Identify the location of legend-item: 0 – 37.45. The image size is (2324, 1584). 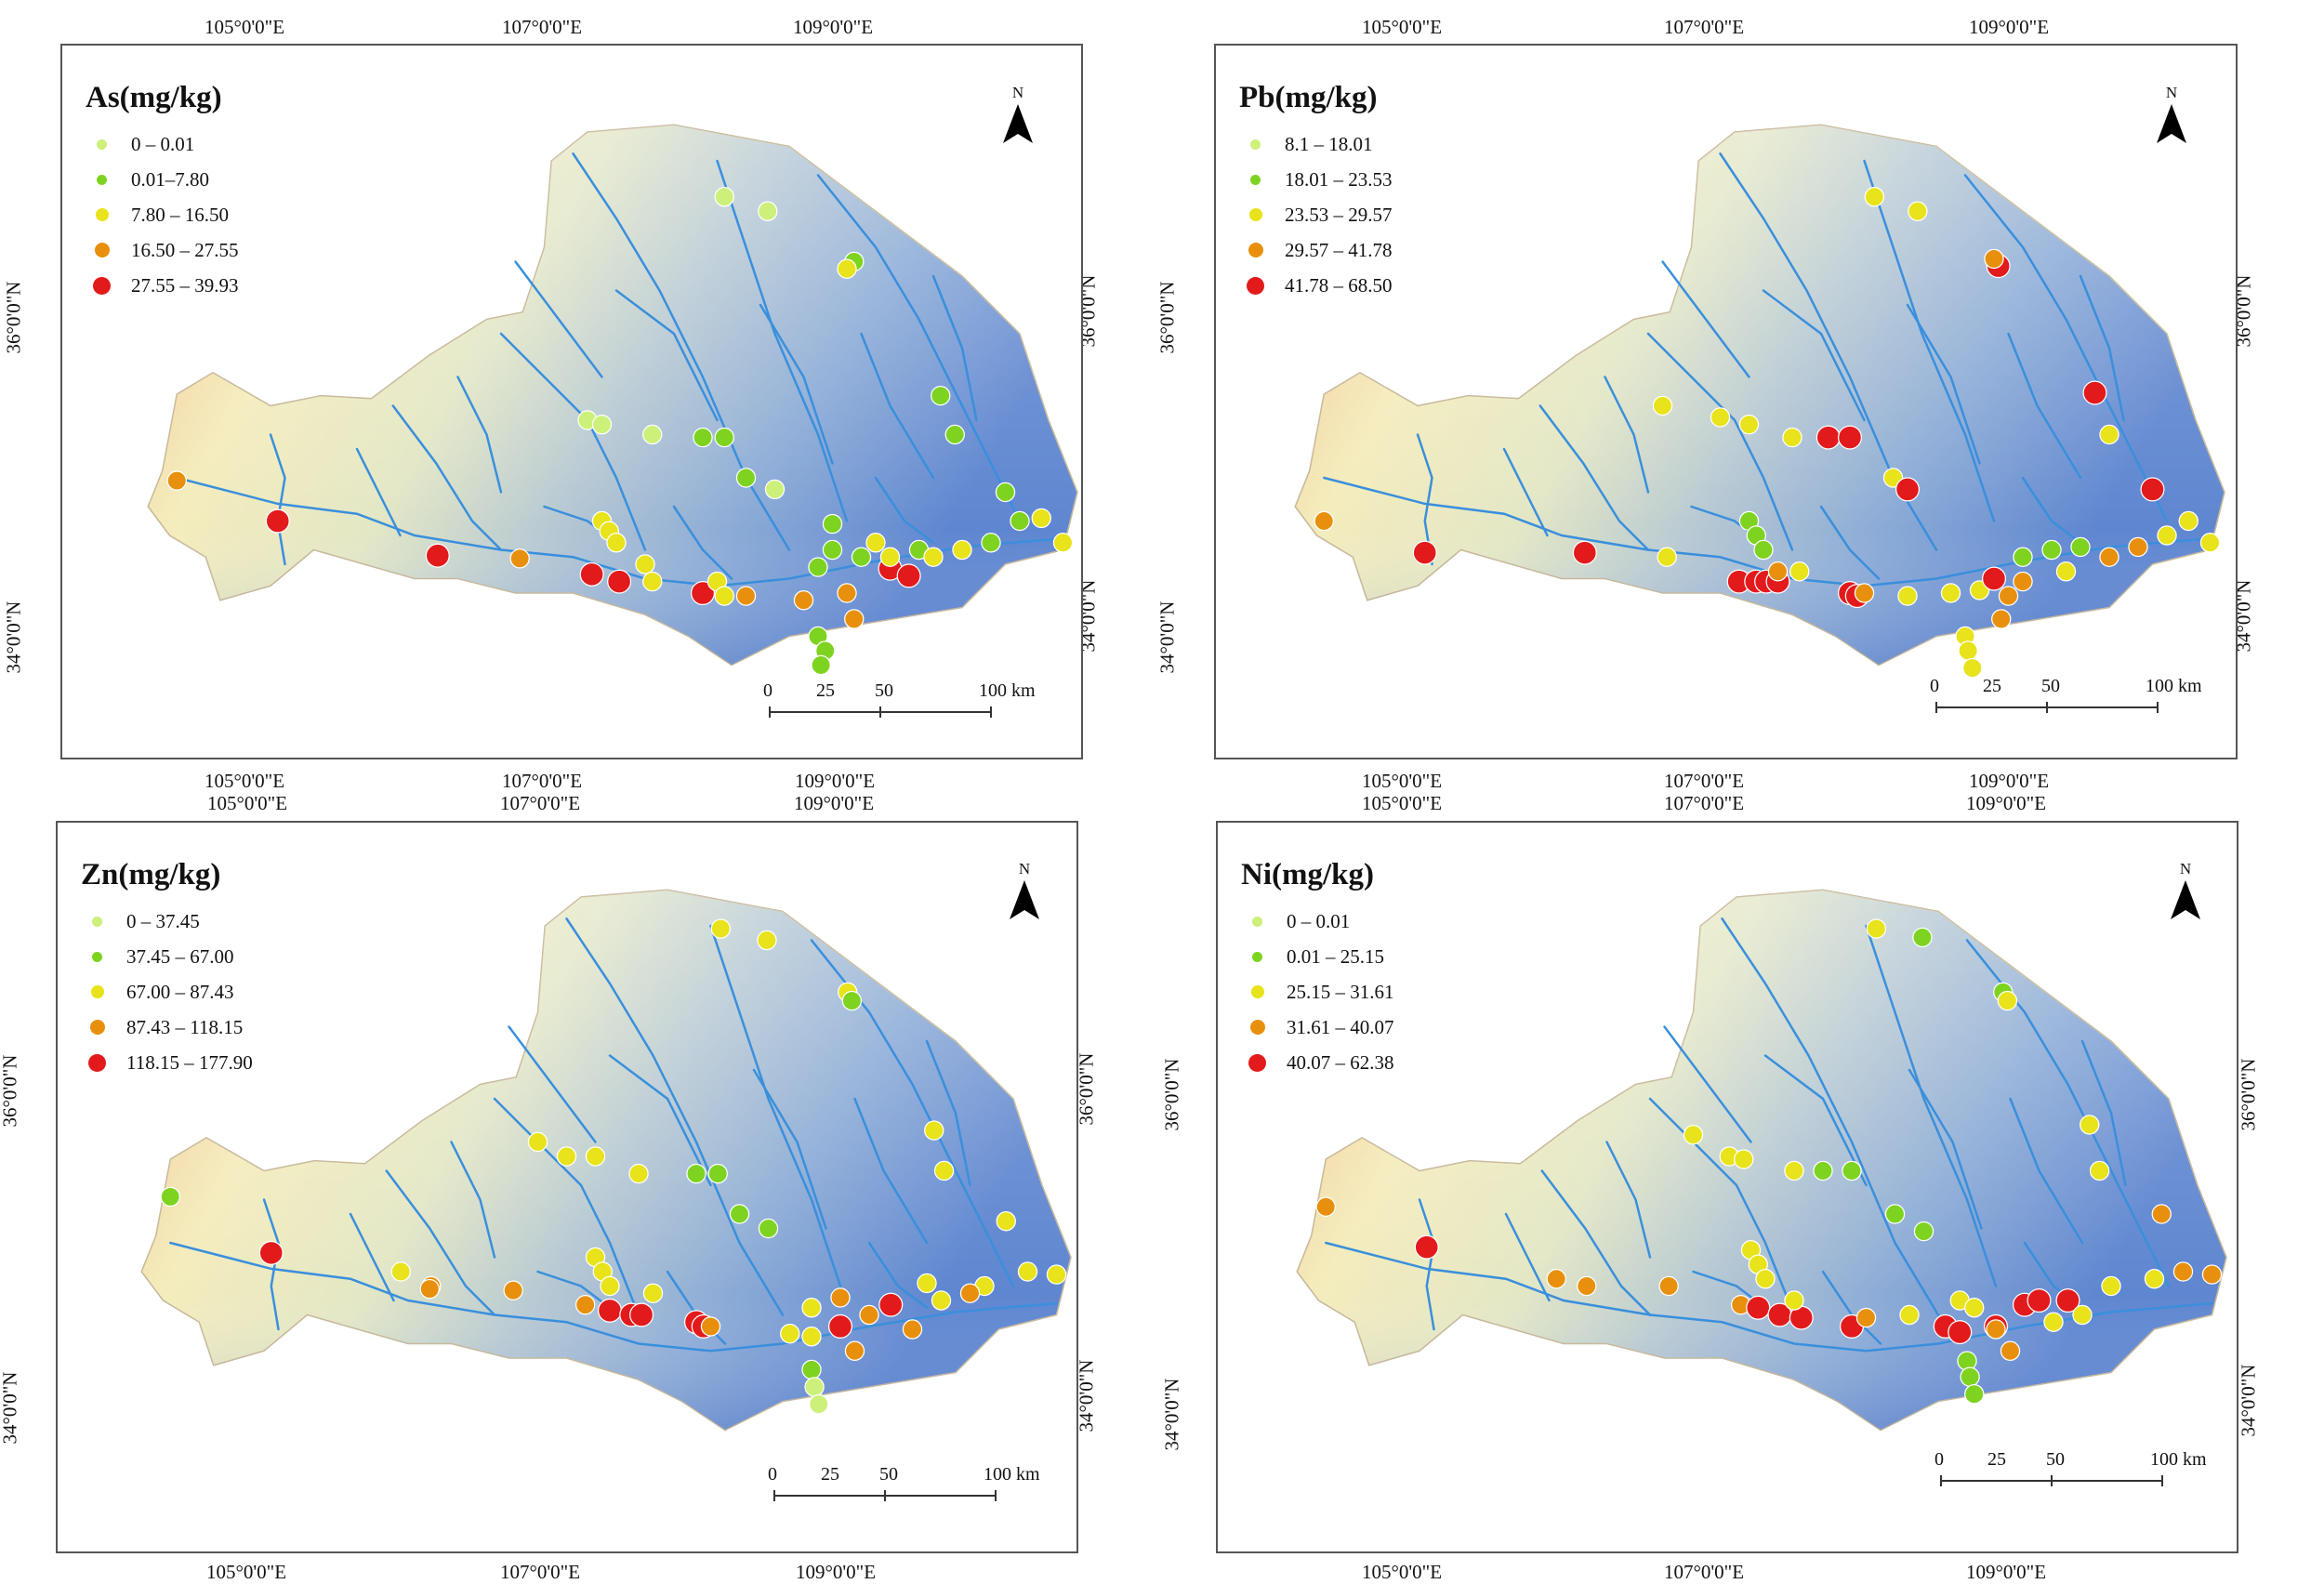
(167, 921).